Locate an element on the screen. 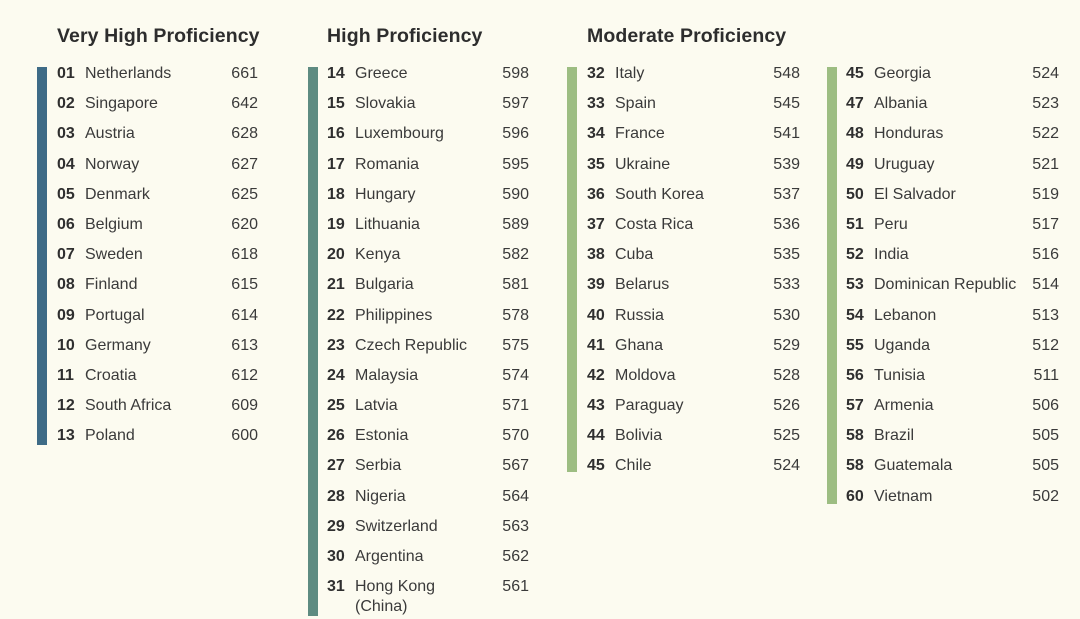  rank-number: 42 is located at coordinates (596, 375).